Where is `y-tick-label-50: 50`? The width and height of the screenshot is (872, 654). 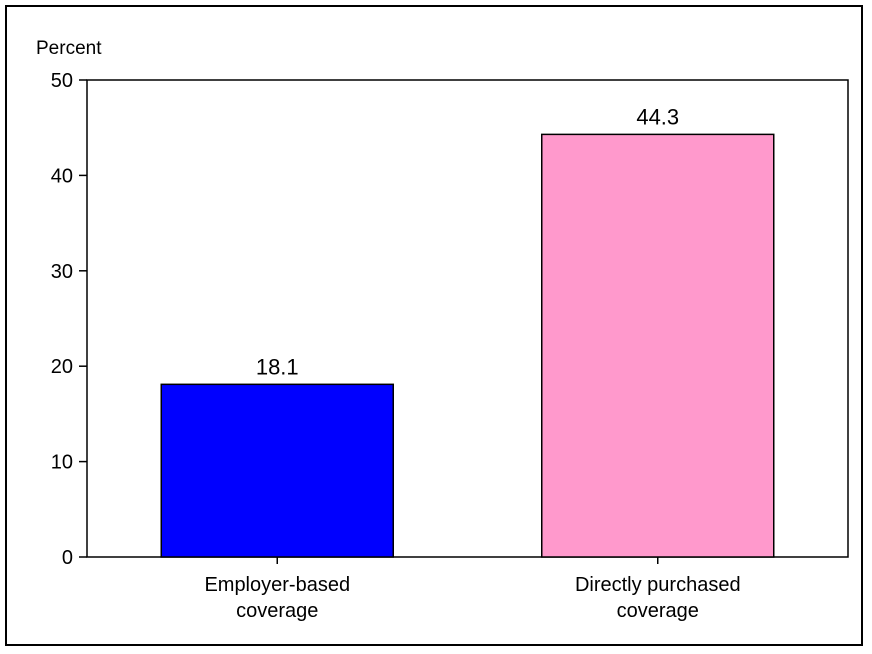
y-tick-label-50: 50 is located at coordinates (62, 81).